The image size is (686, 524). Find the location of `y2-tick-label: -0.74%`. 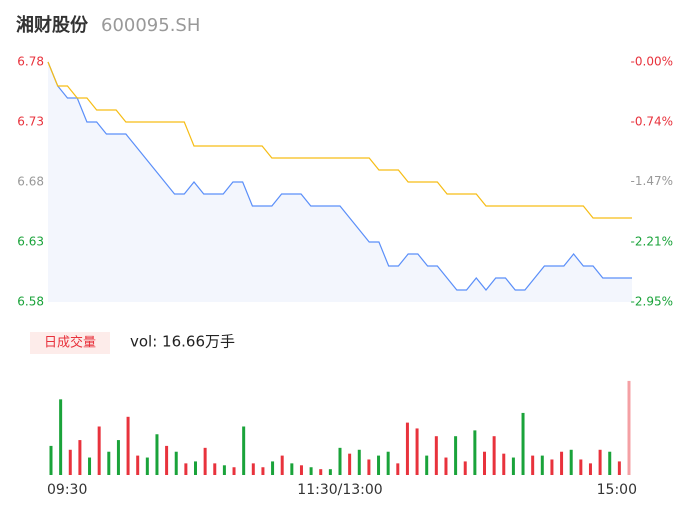

y2-tick-label: -0.74% is located at coordinates (652, 122).